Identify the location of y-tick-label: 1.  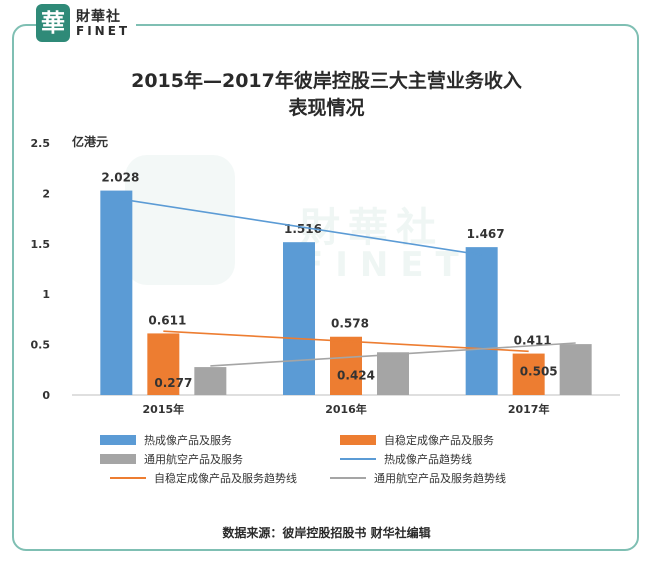
(46, 294).